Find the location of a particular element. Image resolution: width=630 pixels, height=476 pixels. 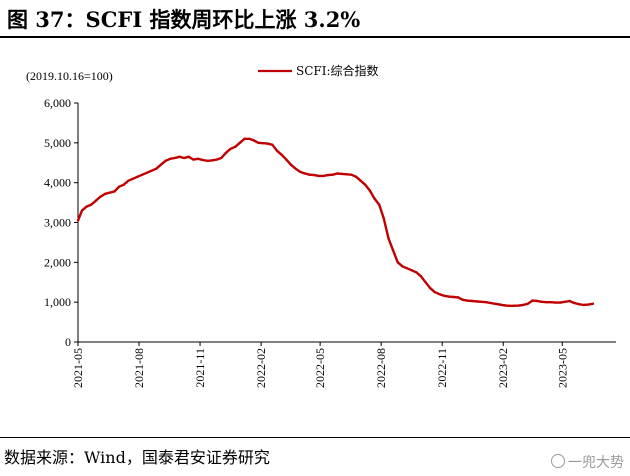

page-title: 图 37：SCFI 指数周环比上涨 3.2% is located at coordinates (184, 19).